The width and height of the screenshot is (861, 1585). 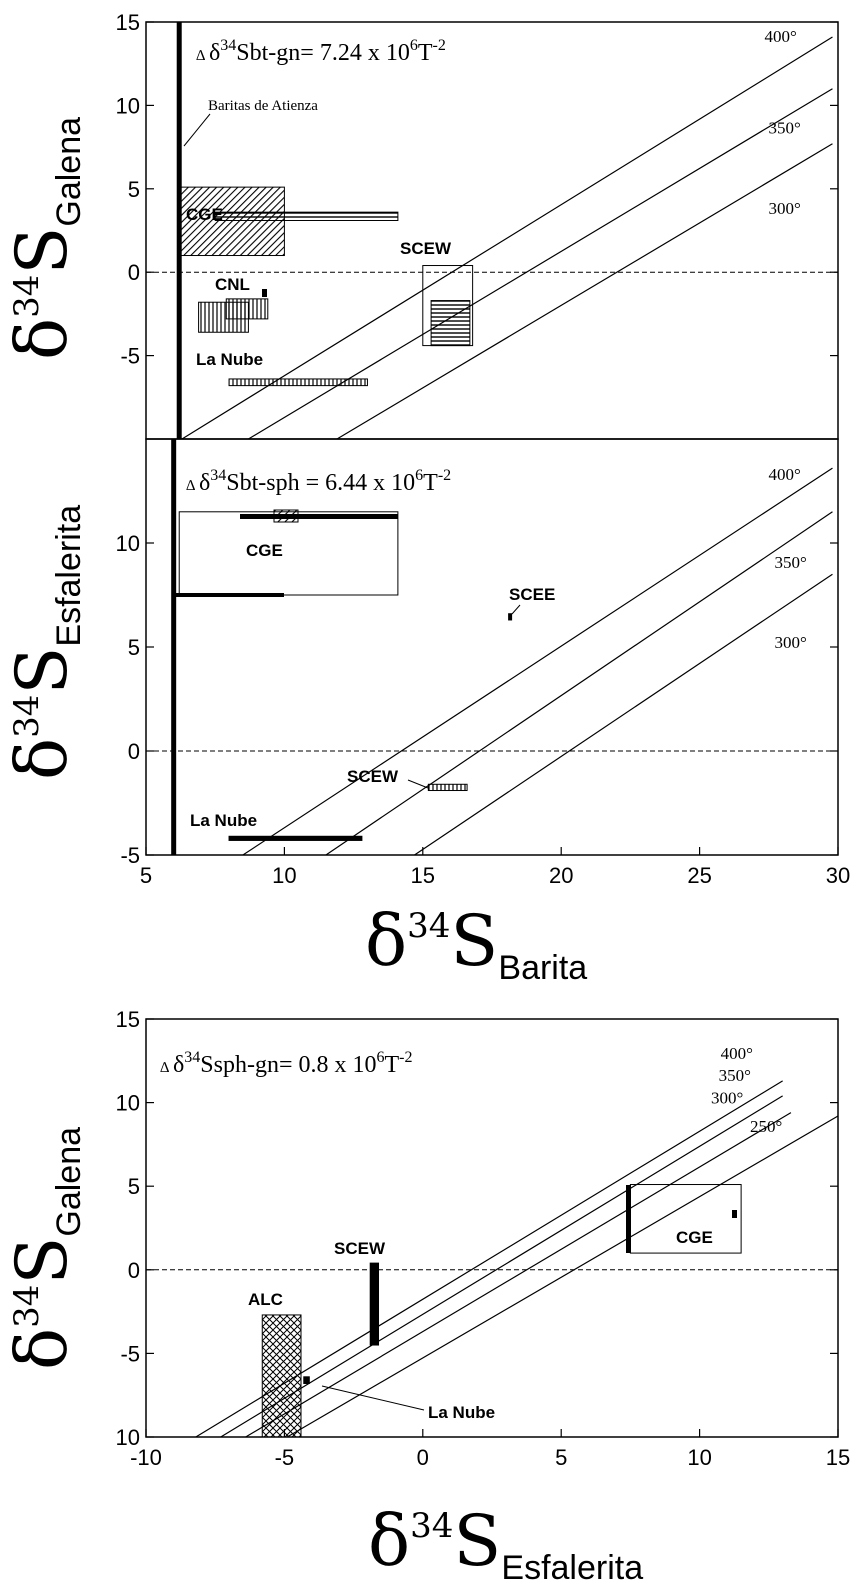 I want to click on x-tick-label: 0, so click(x=423, y=1457).